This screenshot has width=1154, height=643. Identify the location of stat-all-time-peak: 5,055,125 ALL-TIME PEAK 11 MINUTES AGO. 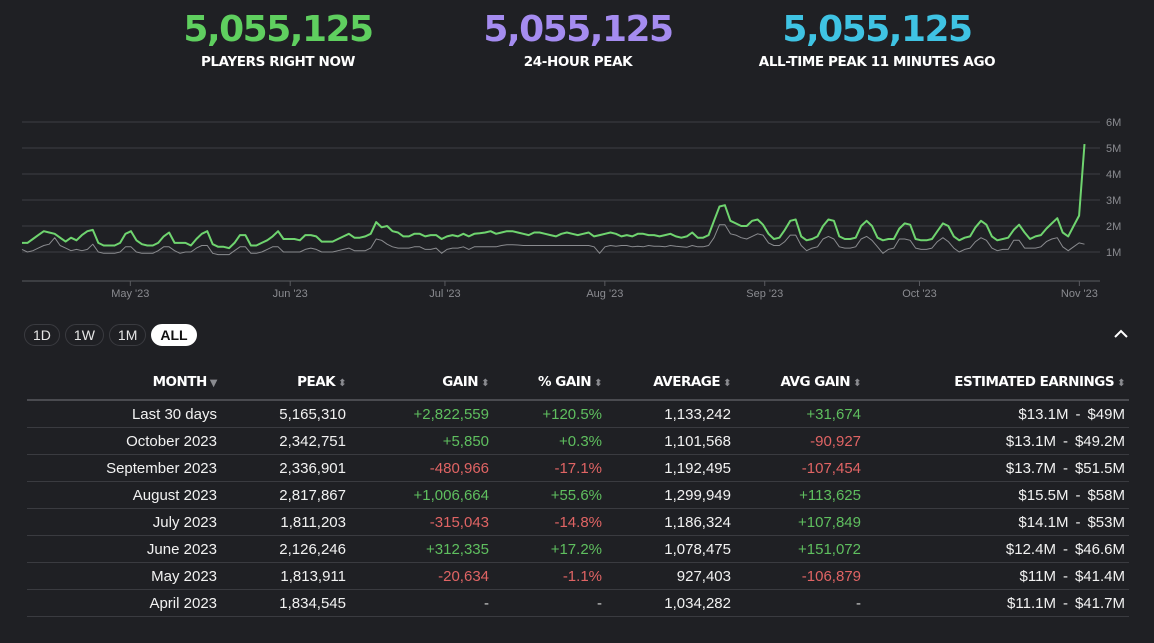
(877, 39).